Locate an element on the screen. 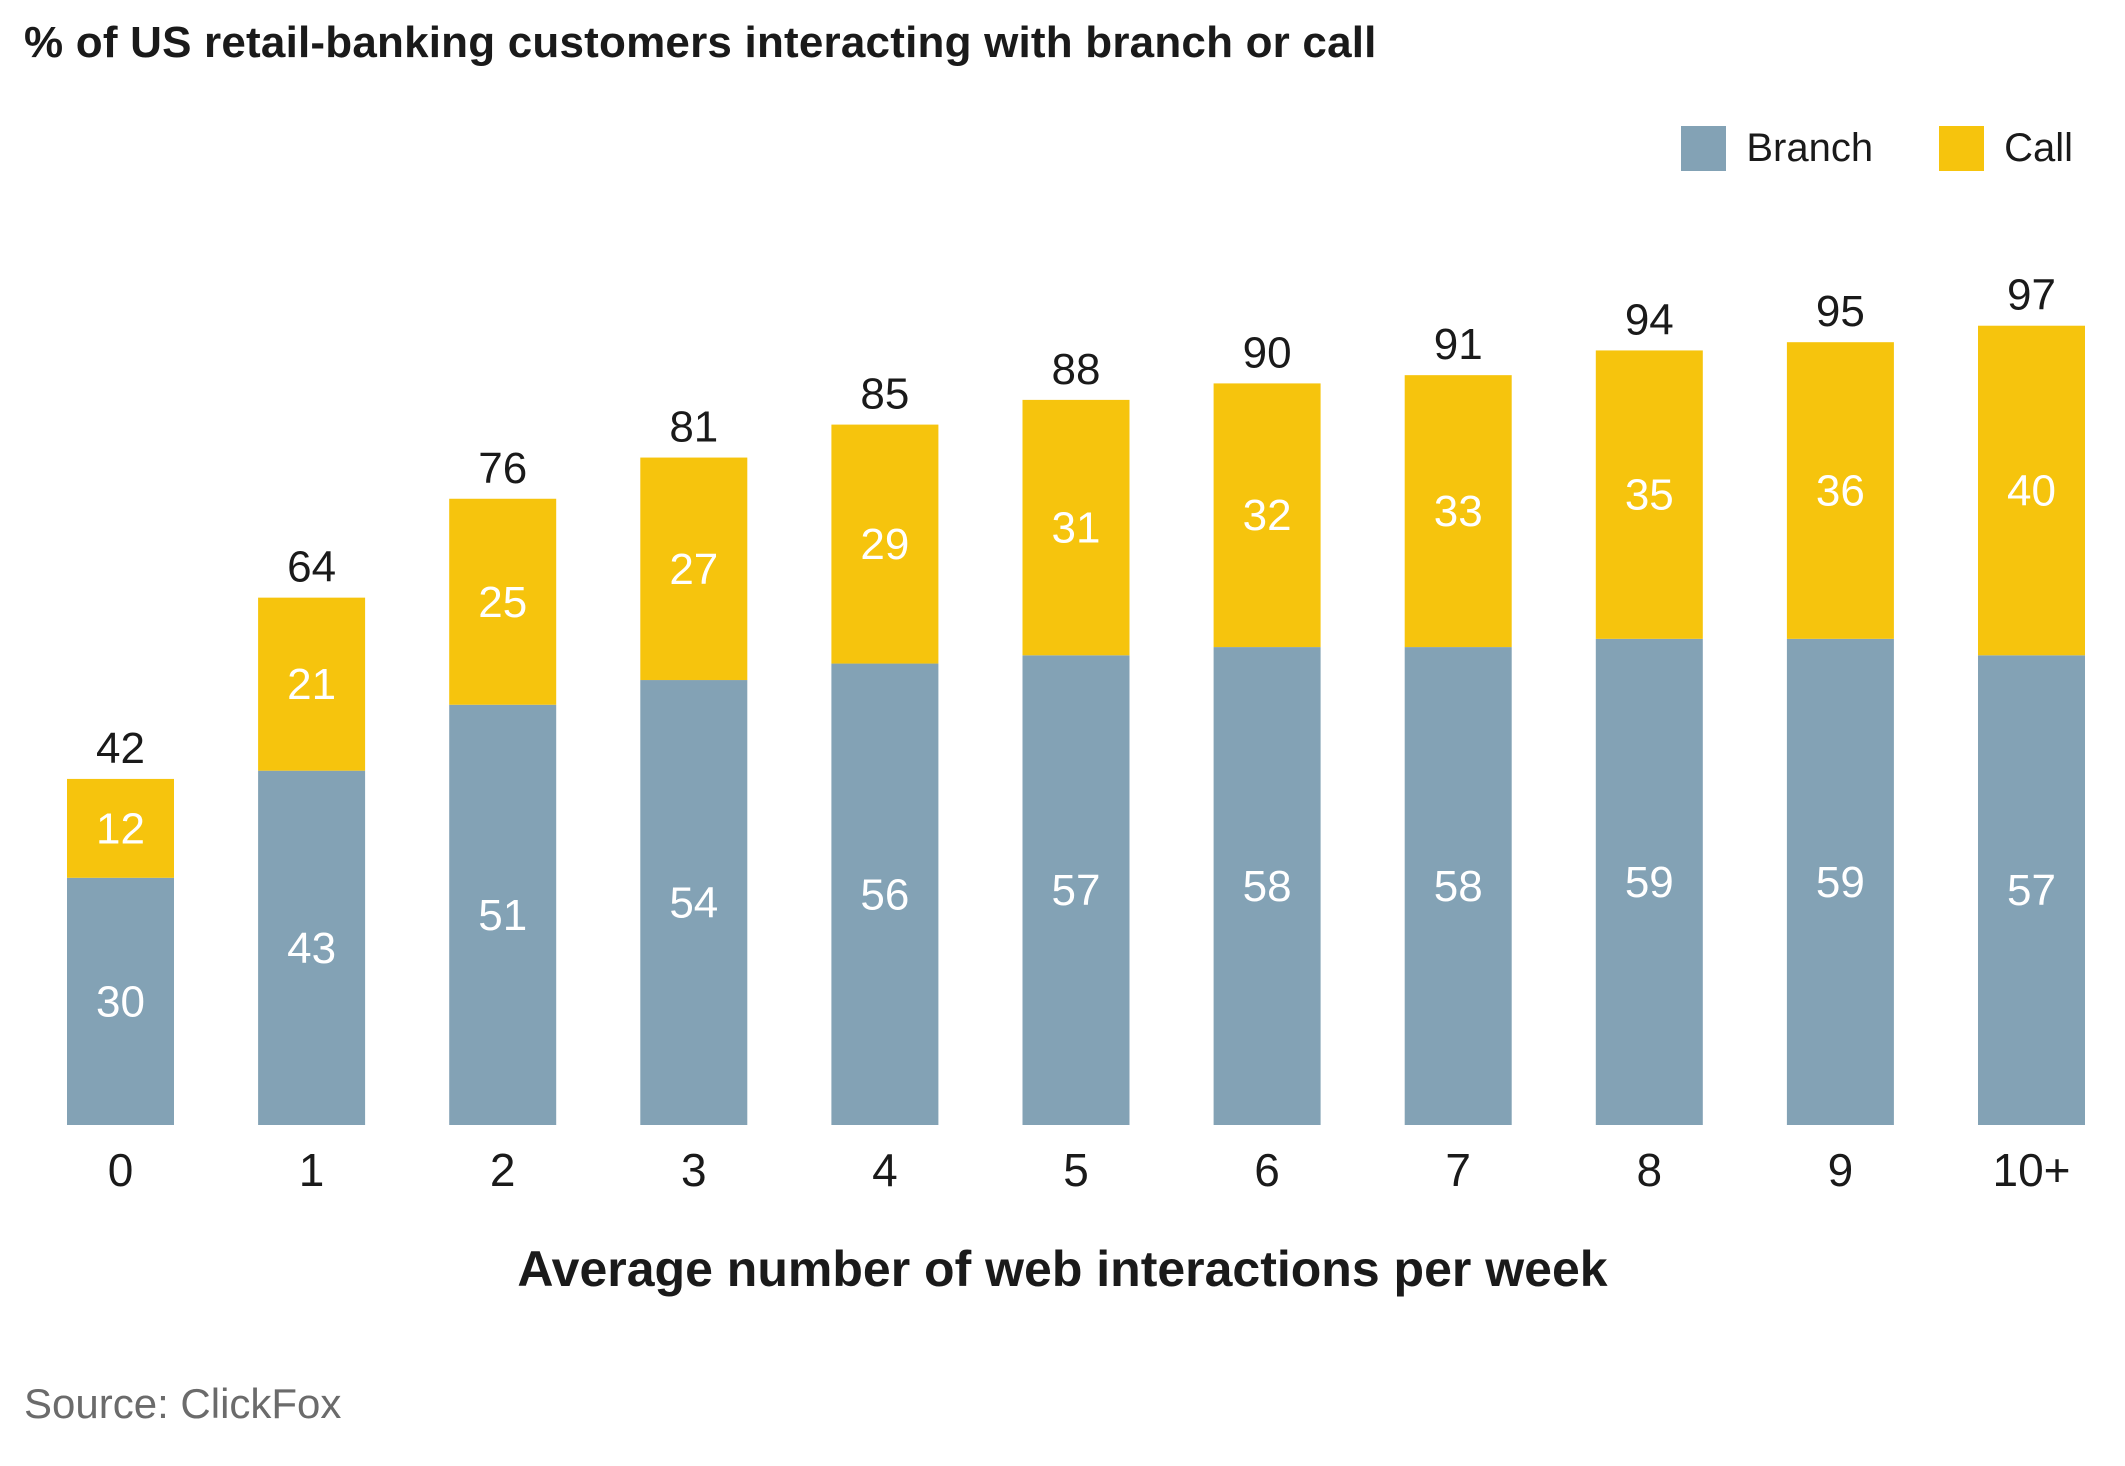  data-label-call: 36 is located at coordinates (1840, 491).